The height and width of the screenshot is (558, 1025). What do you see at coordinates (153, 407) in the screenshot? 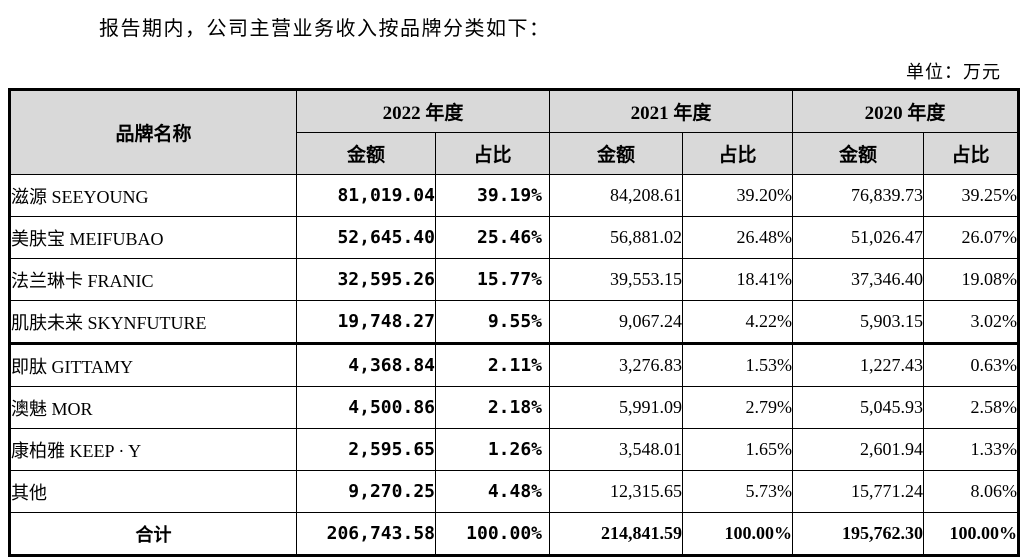
I see `brand-cell: 澳魅 MOR` at bounding box center [153, 407].